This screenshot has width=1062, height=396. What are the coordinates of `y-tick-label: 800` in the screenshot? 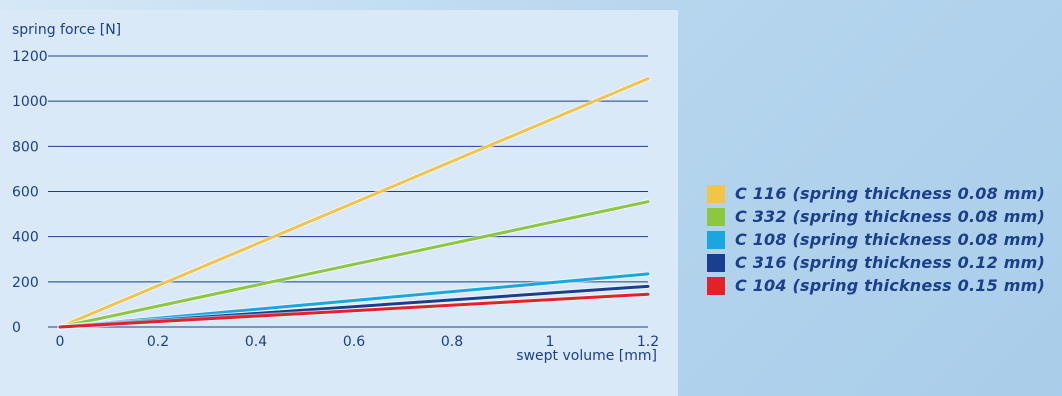 It's located at (25, 147).